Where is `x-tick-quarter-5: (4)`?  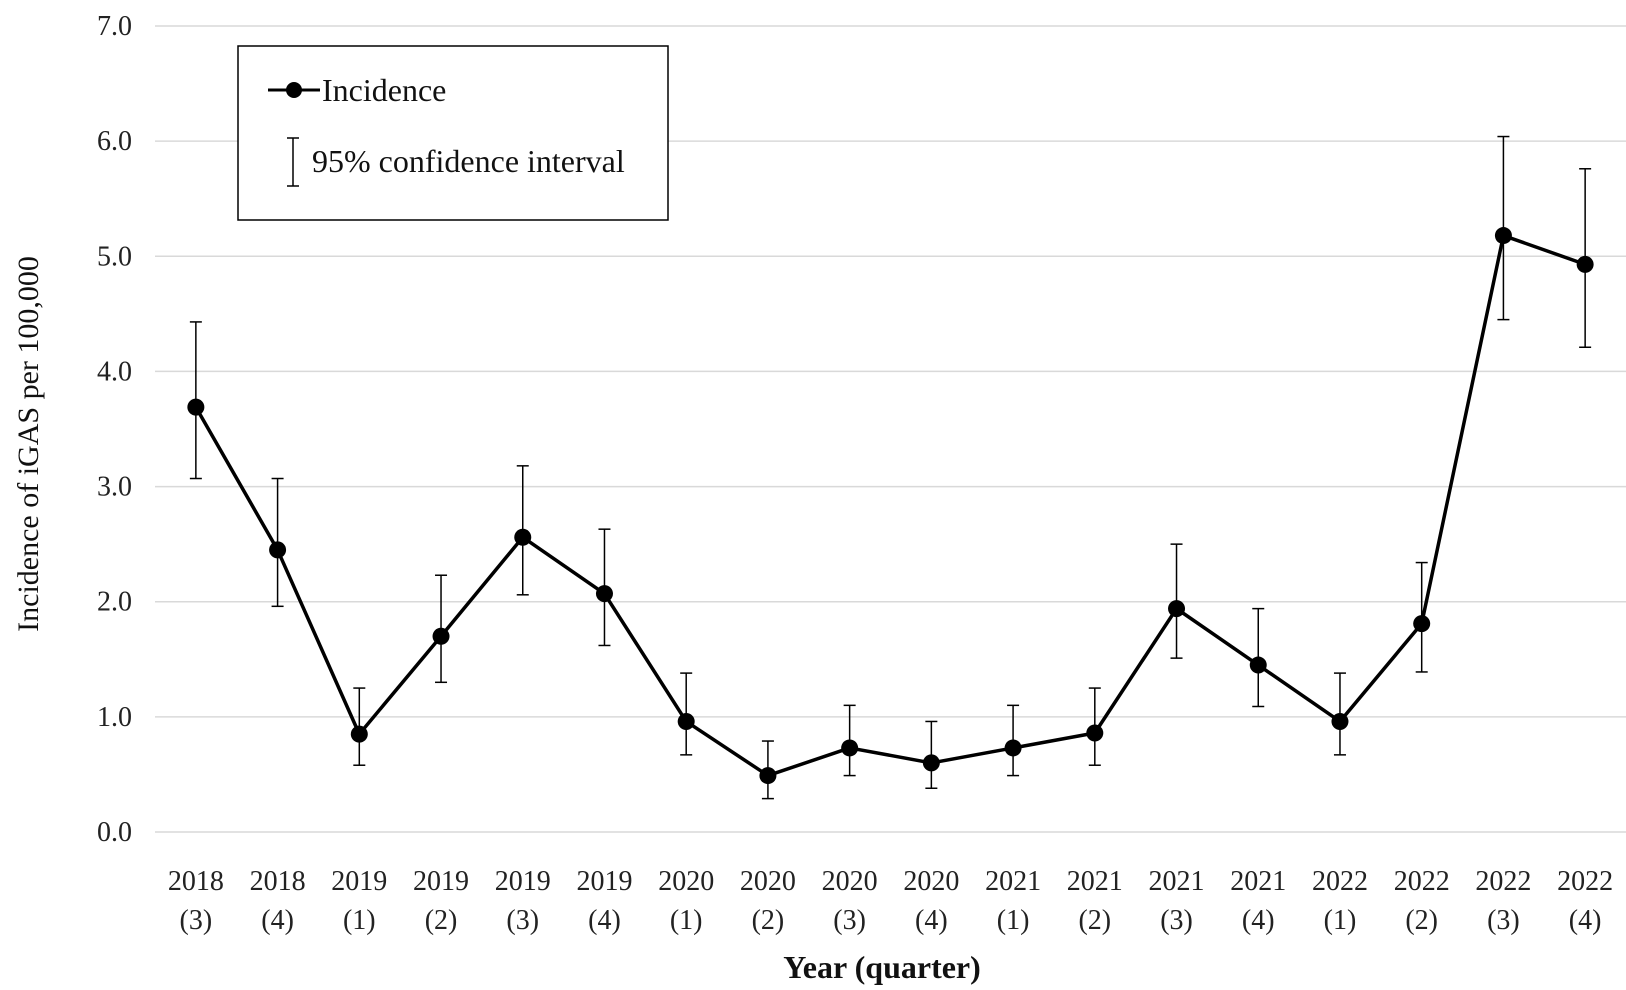
x-tick-quarter-5: (4) is located at coordinates (604, 920).